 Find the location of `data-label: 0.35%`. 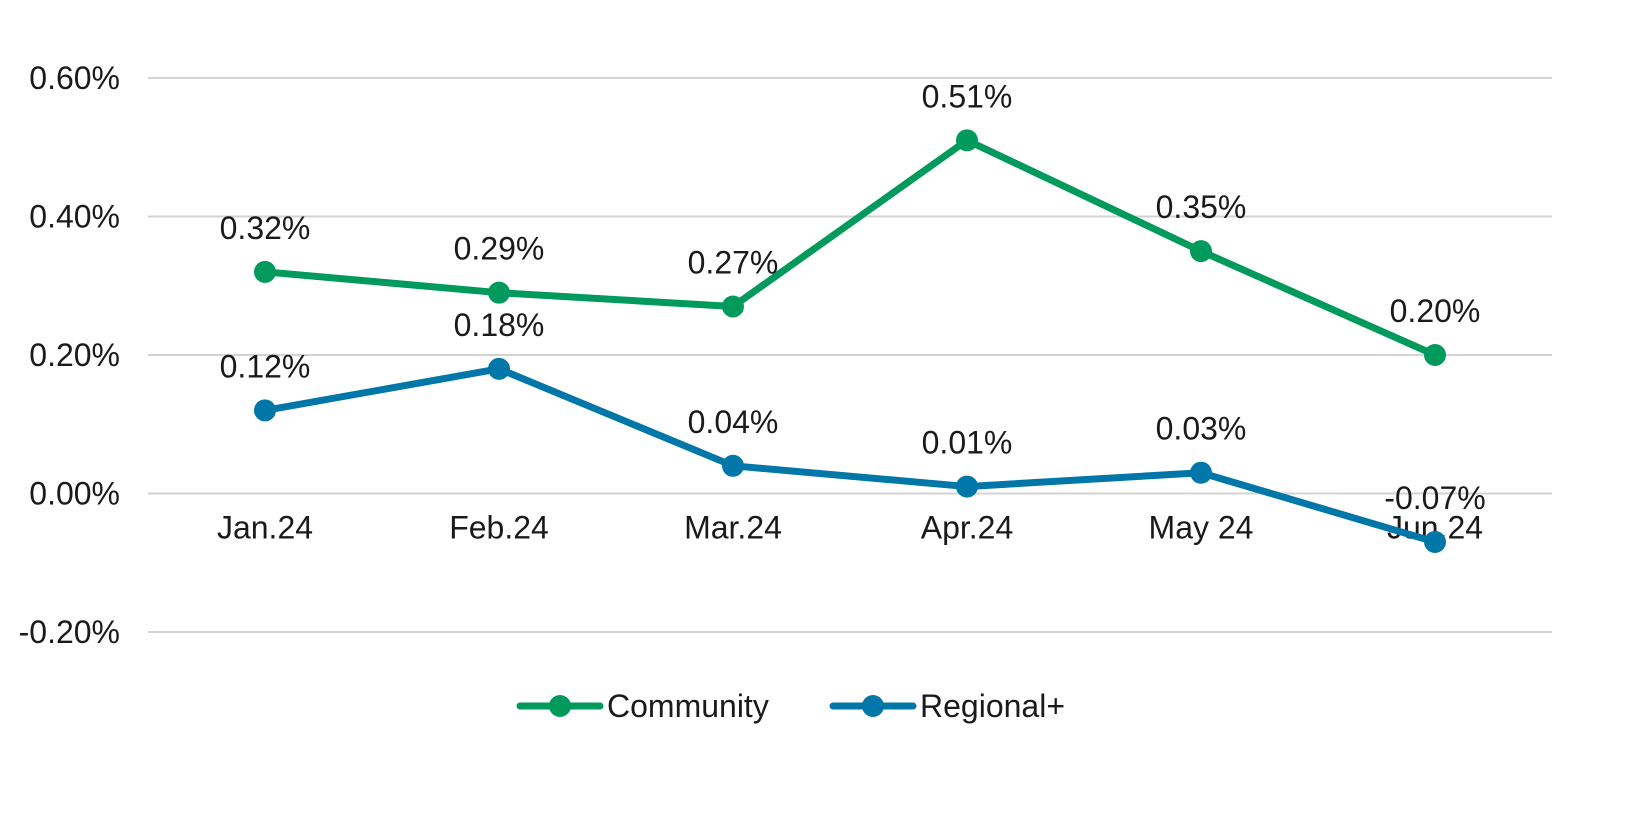

data-label: 0.35% is located at coordinates (1201, 207).